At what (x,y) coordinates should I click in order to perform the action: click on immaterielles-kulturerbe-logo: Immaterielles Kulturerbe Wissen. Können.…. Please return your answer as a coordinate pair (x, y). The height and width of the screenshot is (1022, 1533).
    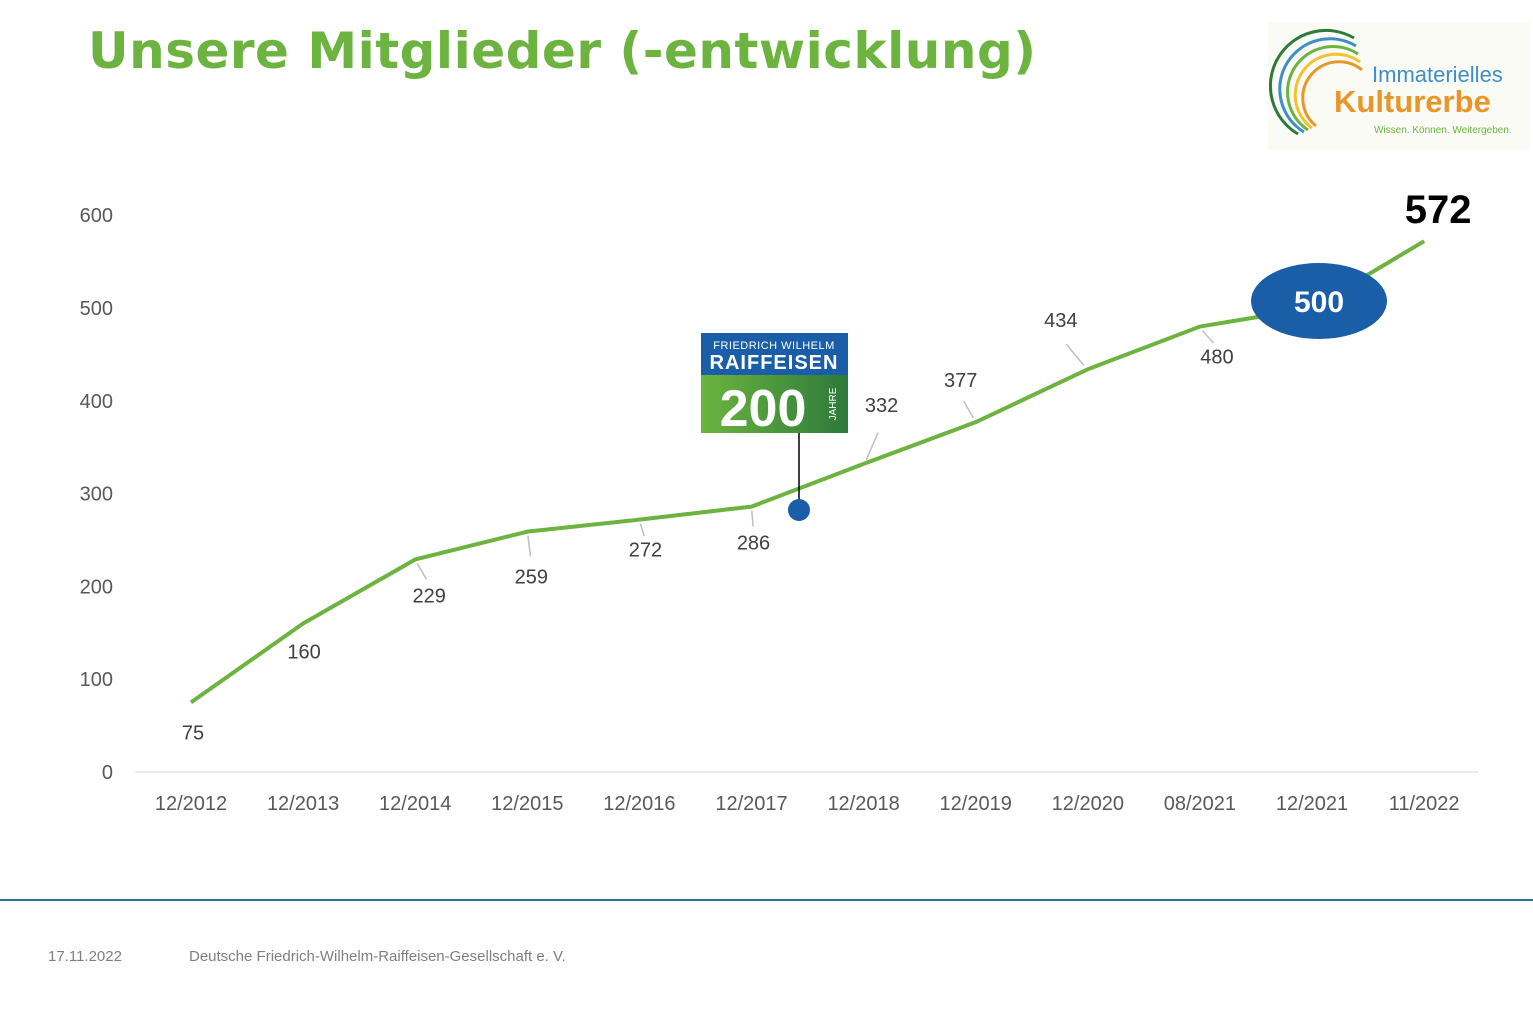
    Looking at the image, I should click on (1399, 86).